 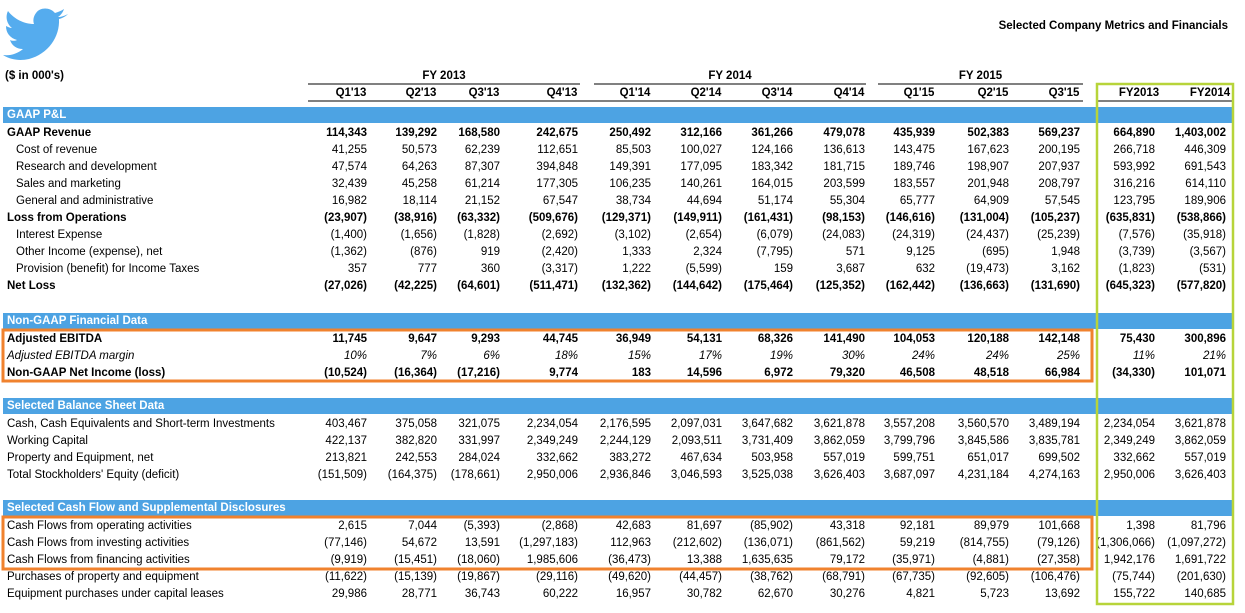 I want to click on cell: 242,553, so click(x=416, y=458).